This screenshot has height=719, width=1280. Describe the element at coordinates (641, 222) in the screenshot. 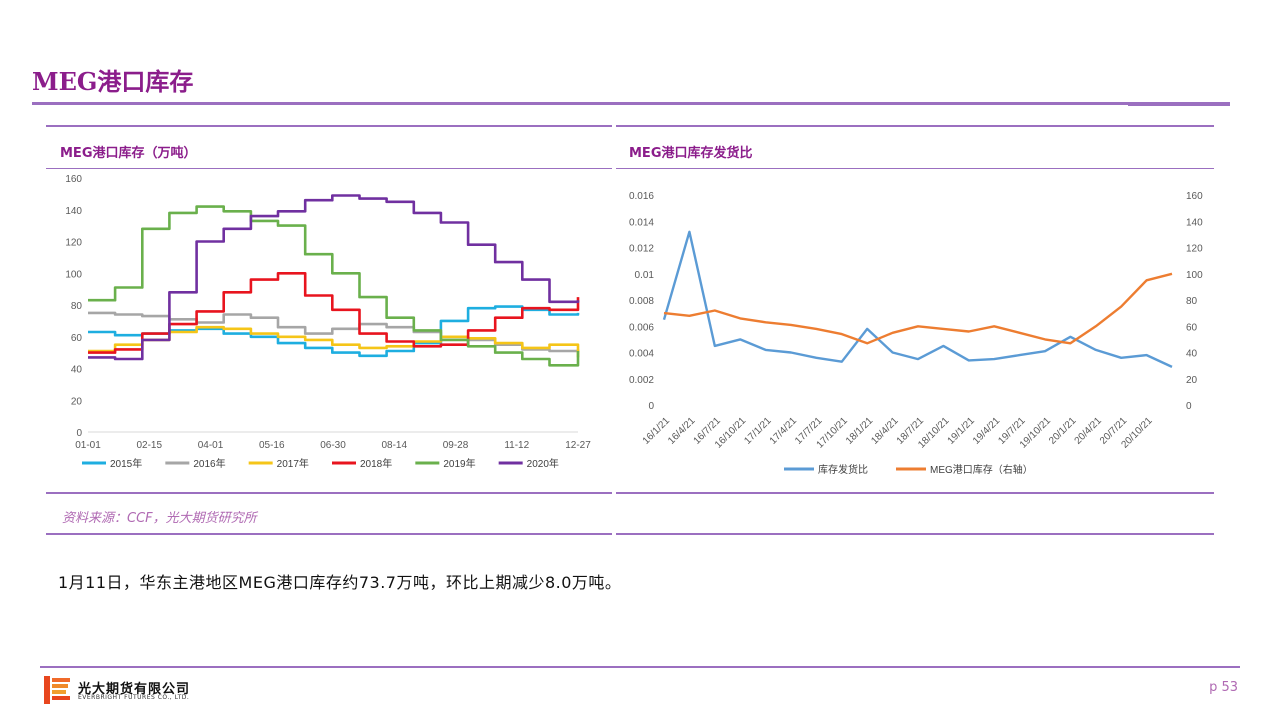

I see `y-tick-label: 0.014` at that location.